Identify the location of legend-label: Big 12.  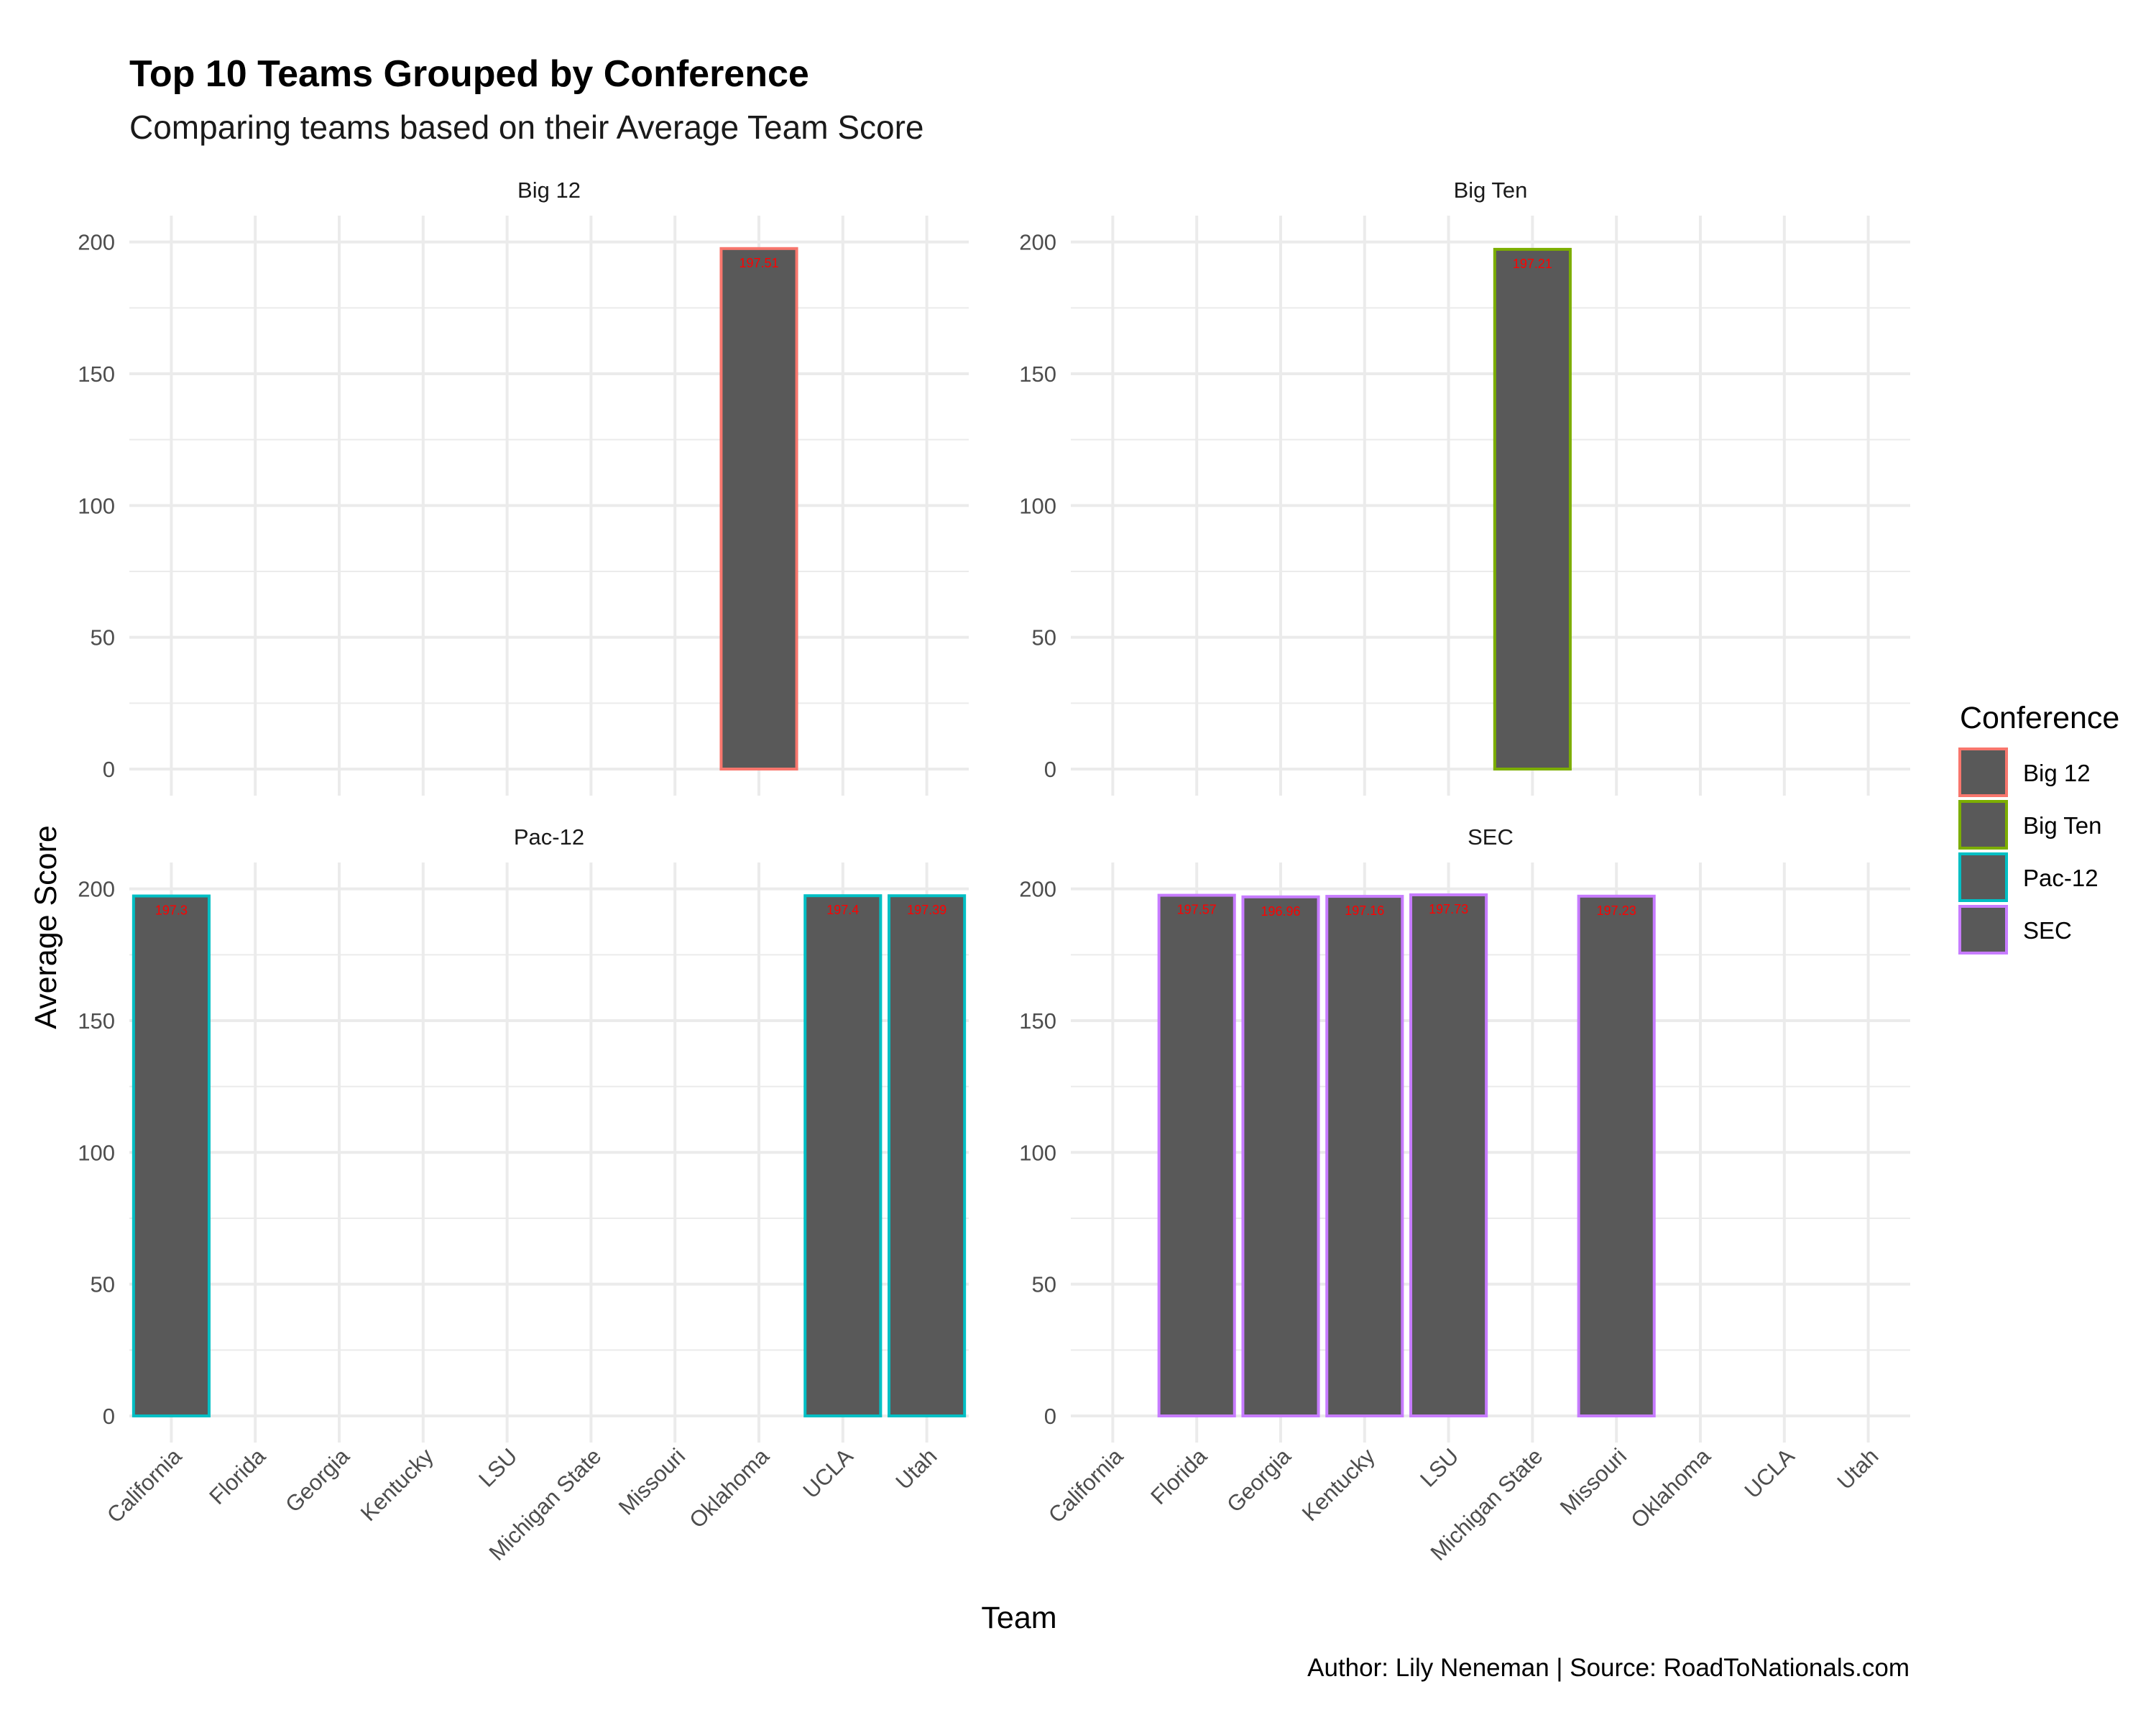
(2057, 773).